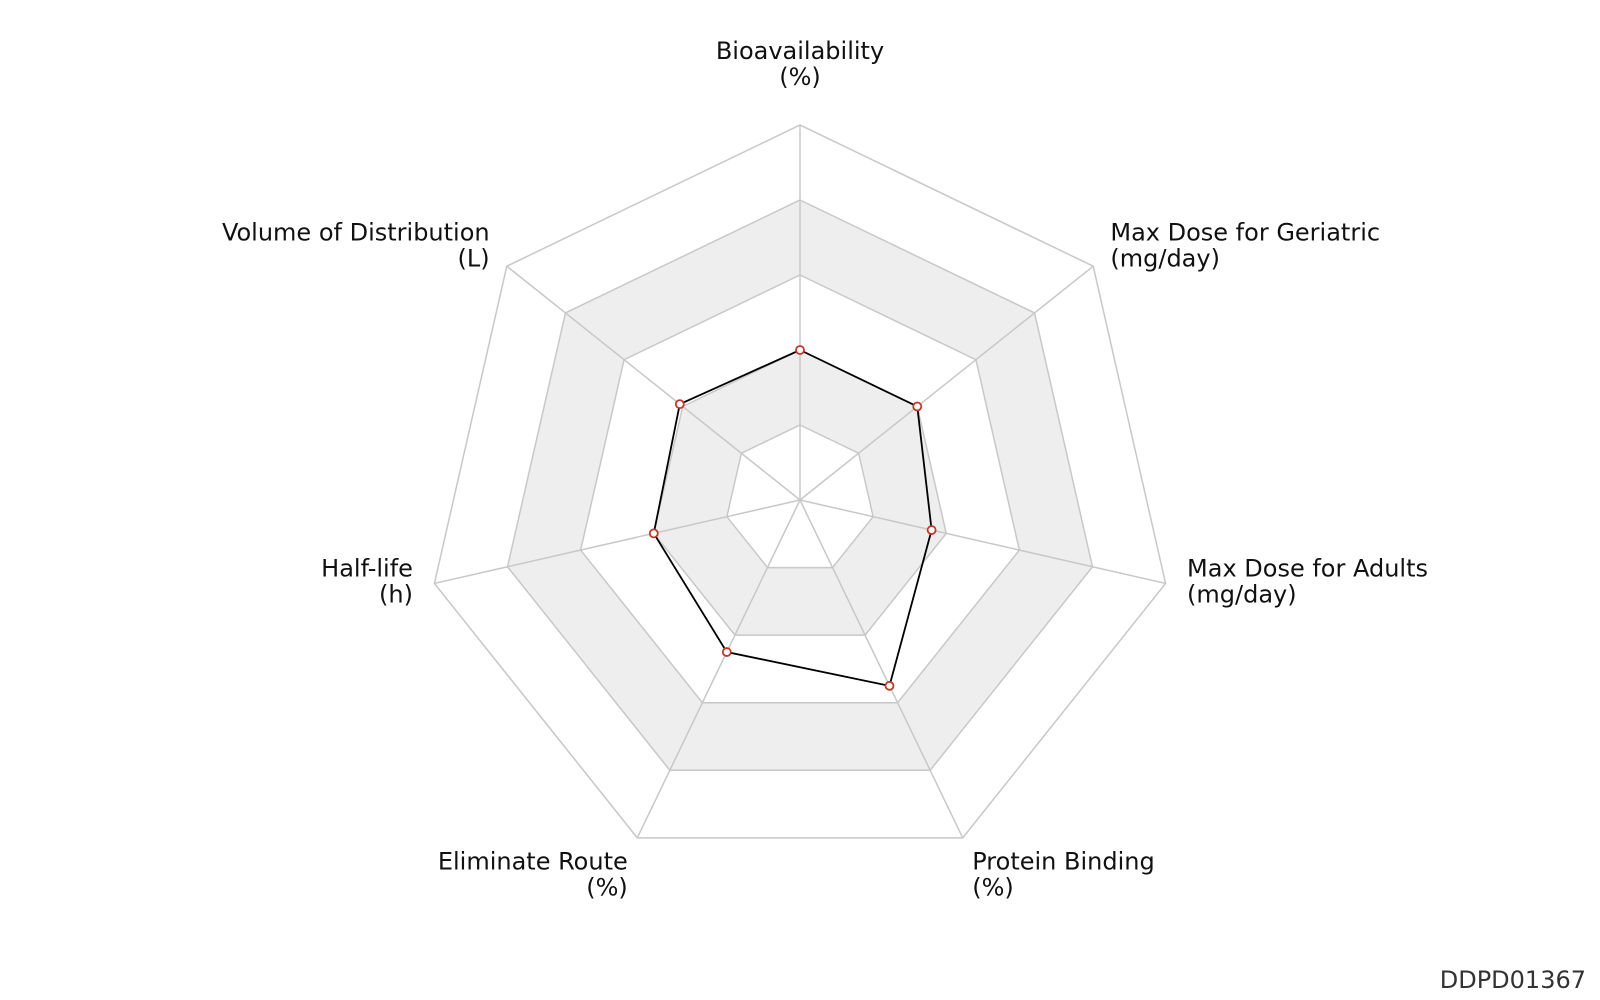  I want to click on axis-label-5: Half-life, so click(367, 568).